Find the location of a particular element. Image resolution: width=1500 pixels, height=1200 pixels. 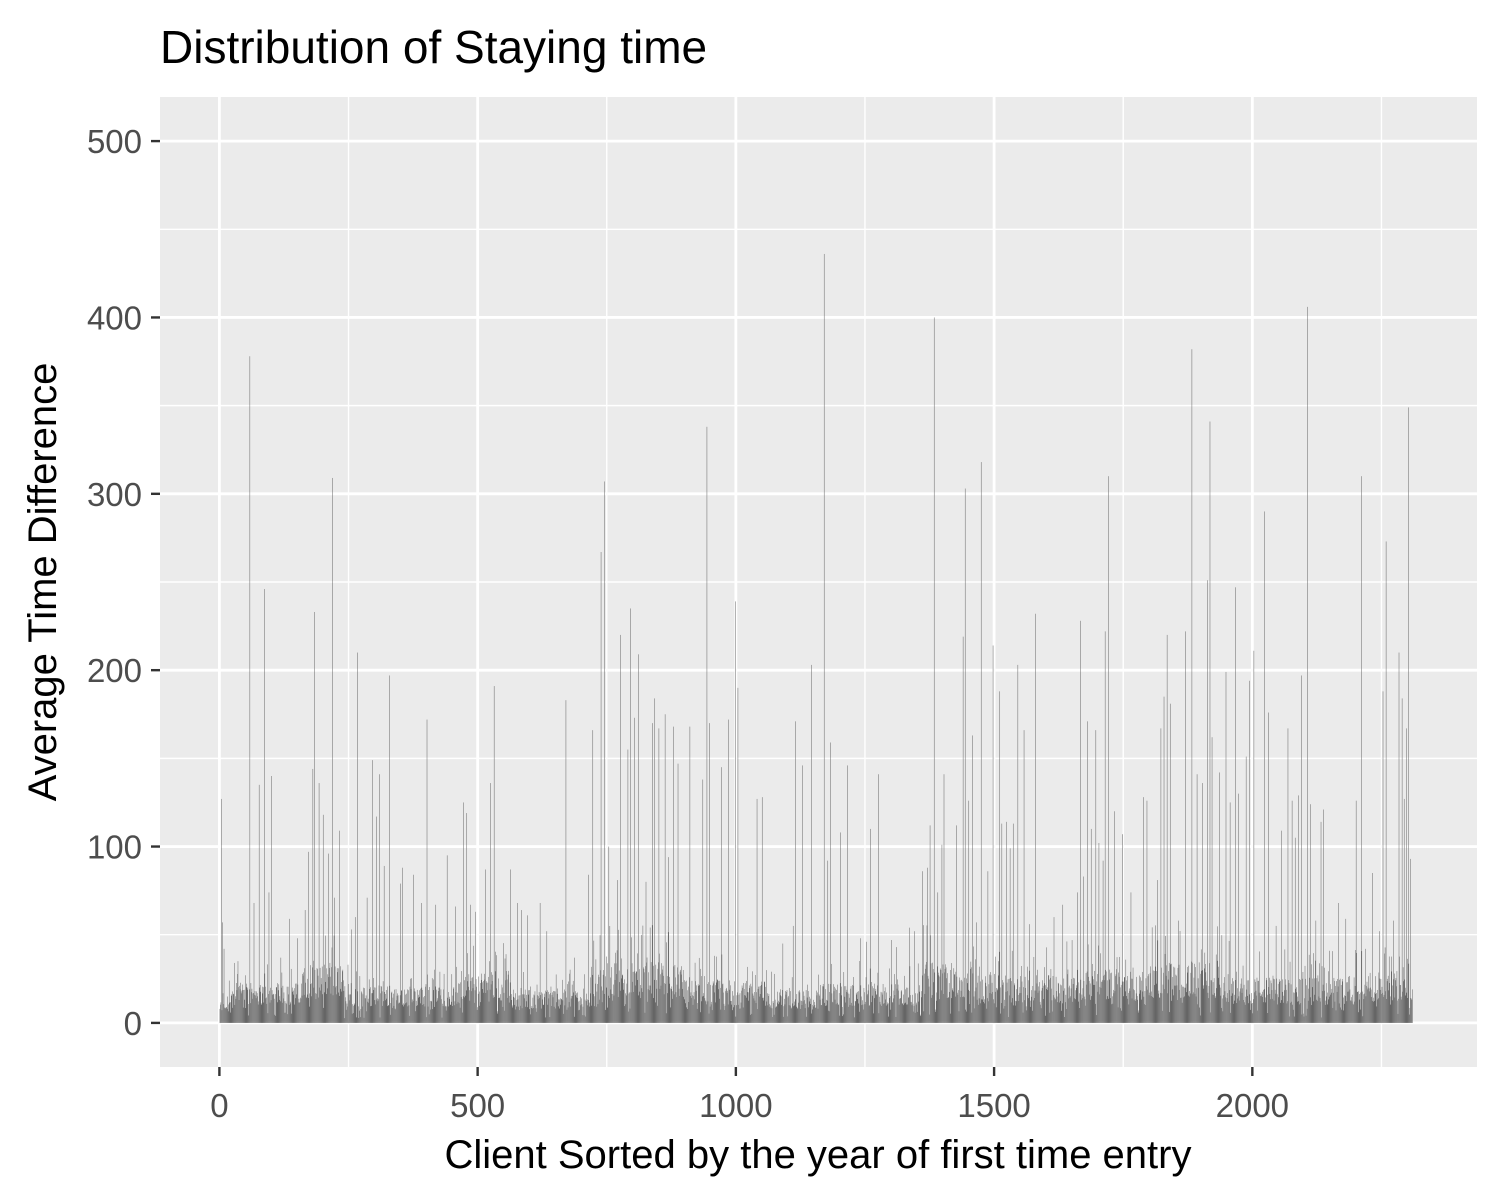

y-axis: 0 100 200 300 400 500 is located at coordinates (123, 582).